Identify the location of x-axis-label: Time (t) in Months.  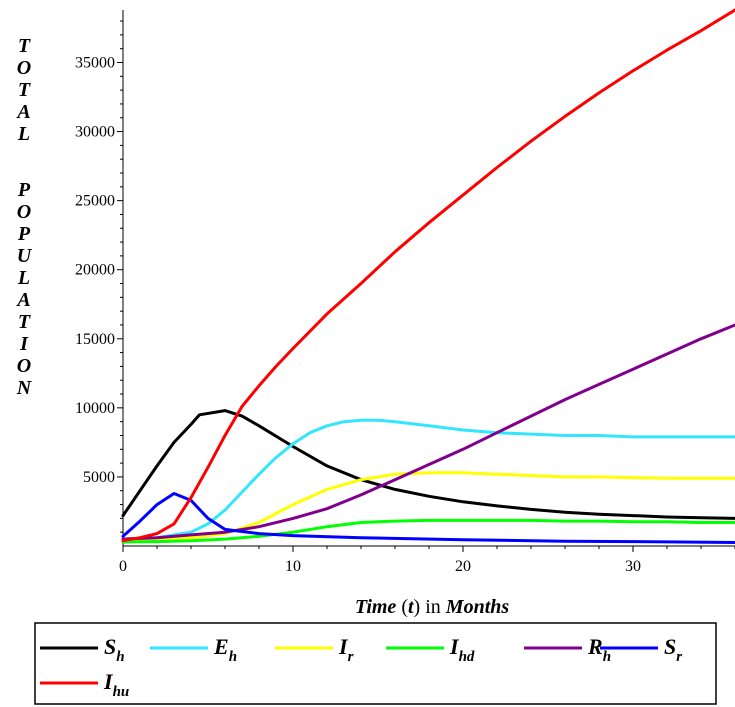
(432, 607).